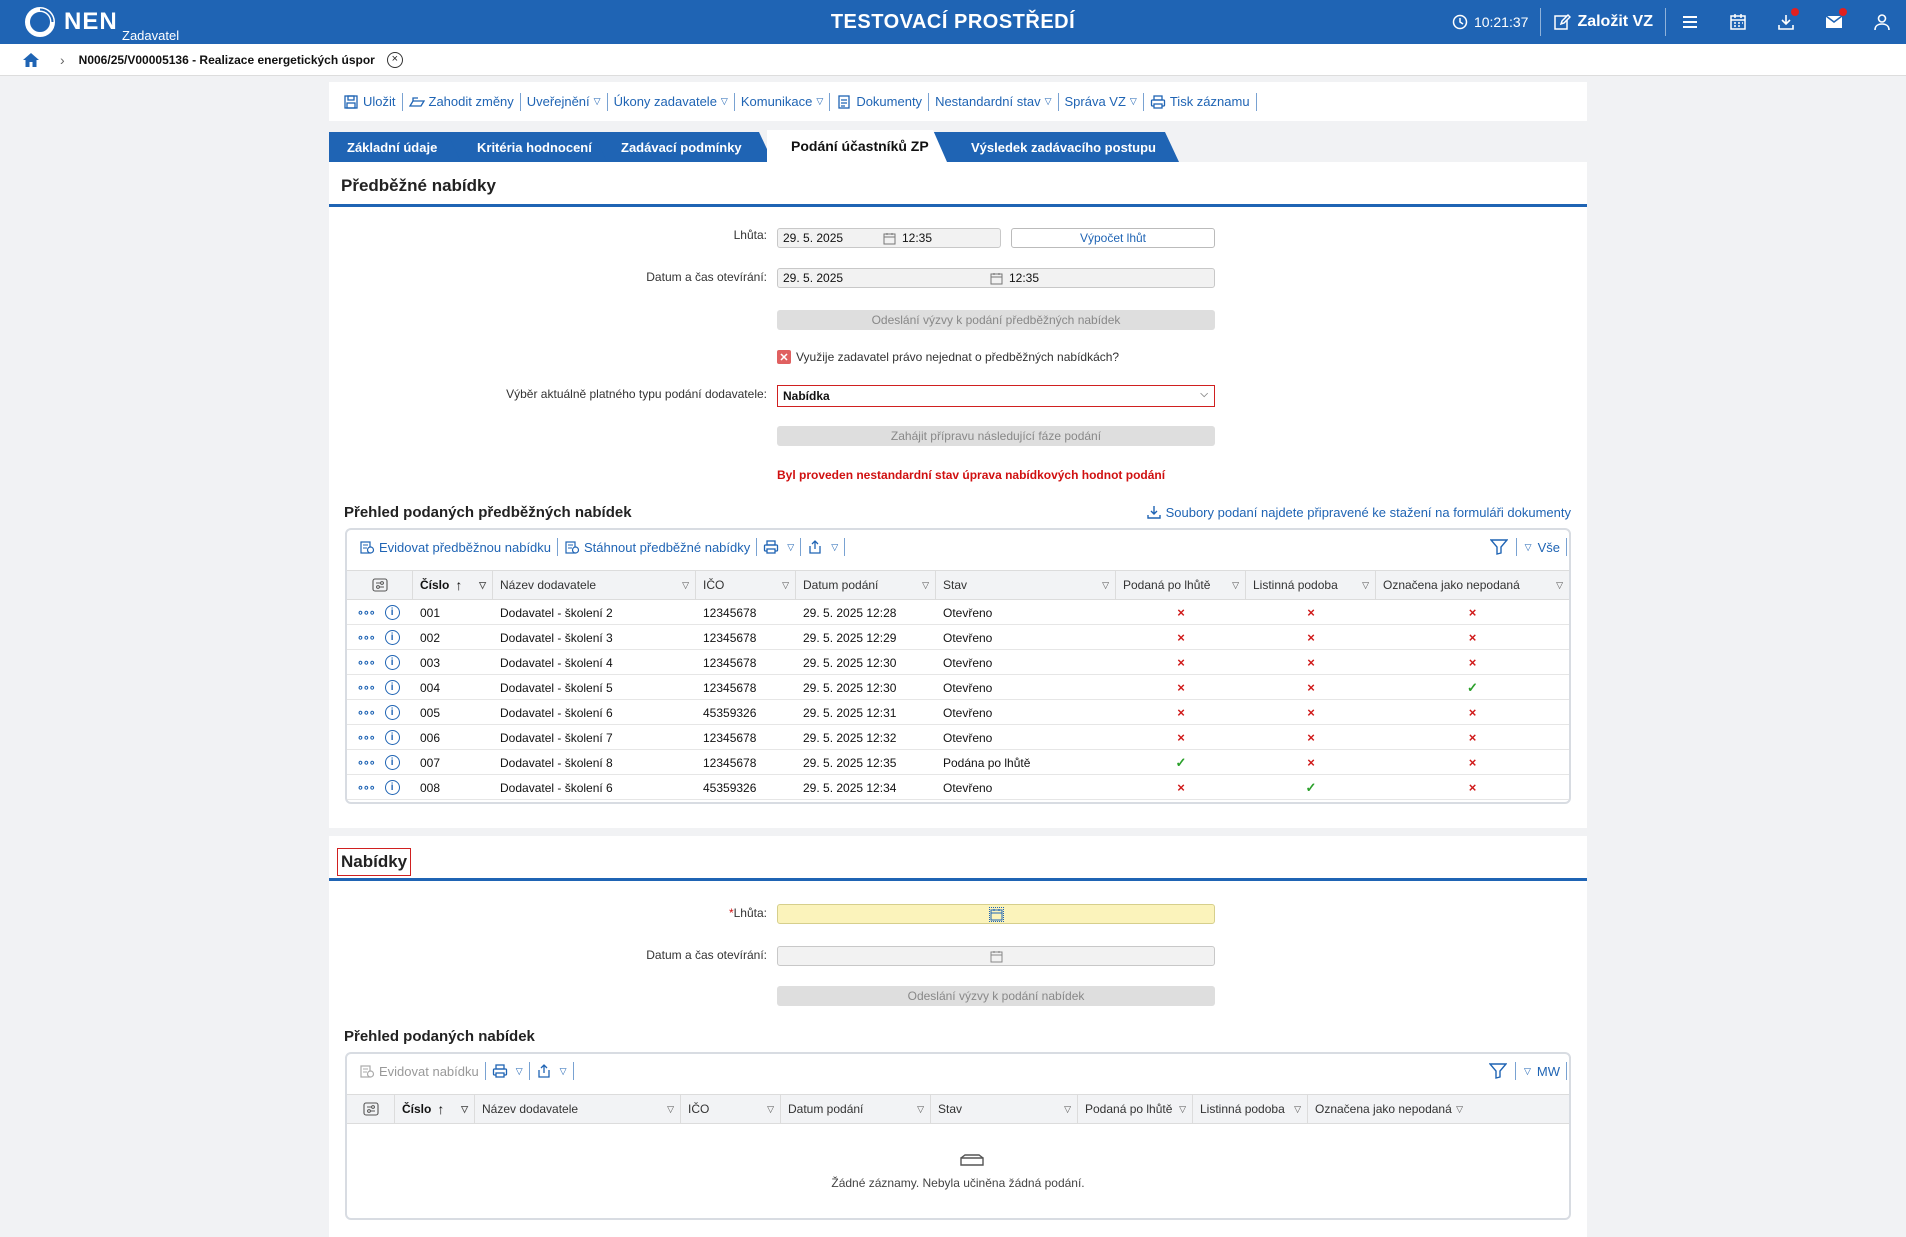 The width and height of the screenshot is (1906, 1237). Describe the element at coordinates (564, 101) in the screenshot. I see `publish-menu: Uveřejnění ▽` at that location.